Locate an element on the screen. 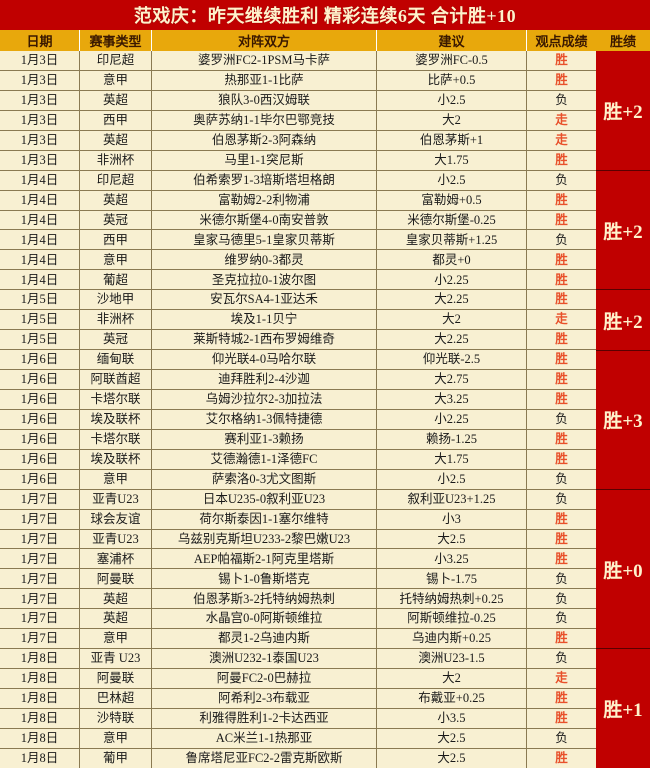 The height and width of the screenshot is (768, 650). cell-league: 葡甲 is located at coordinates (116, 758).